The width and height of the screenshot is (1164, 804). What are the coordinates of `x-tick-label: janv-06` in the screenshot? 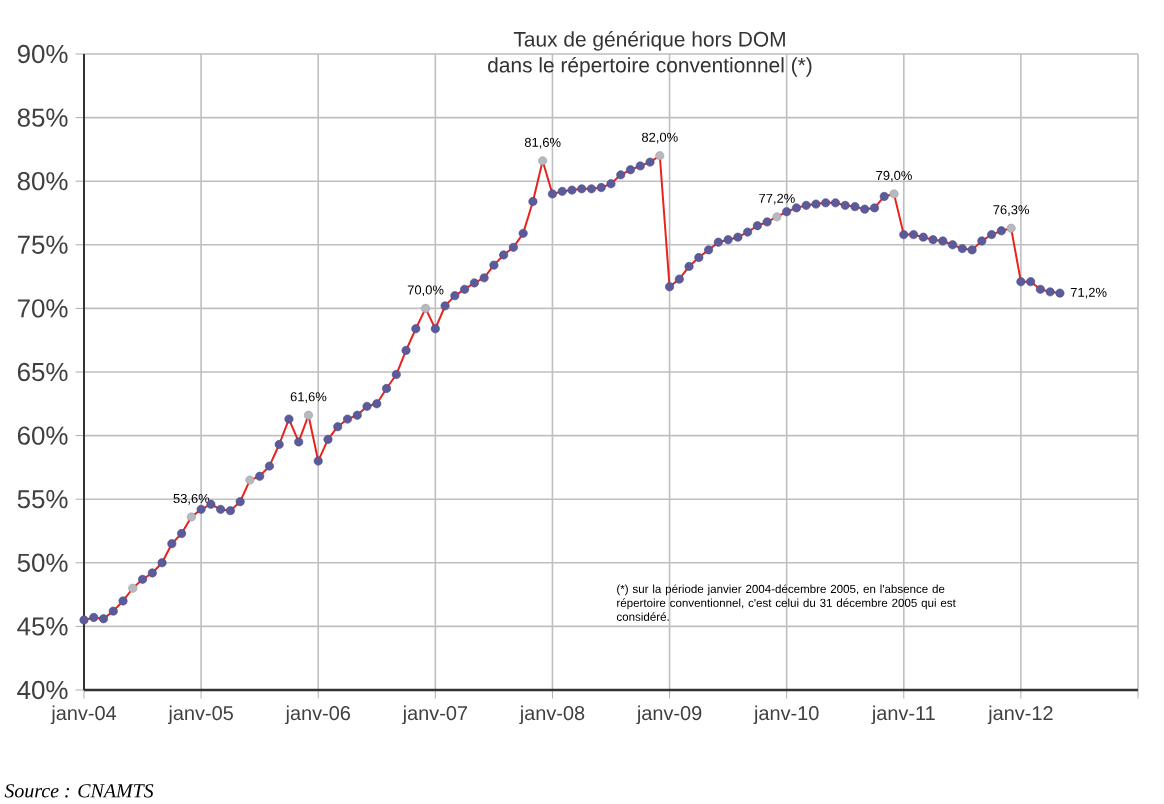 It's located at (318, 715).